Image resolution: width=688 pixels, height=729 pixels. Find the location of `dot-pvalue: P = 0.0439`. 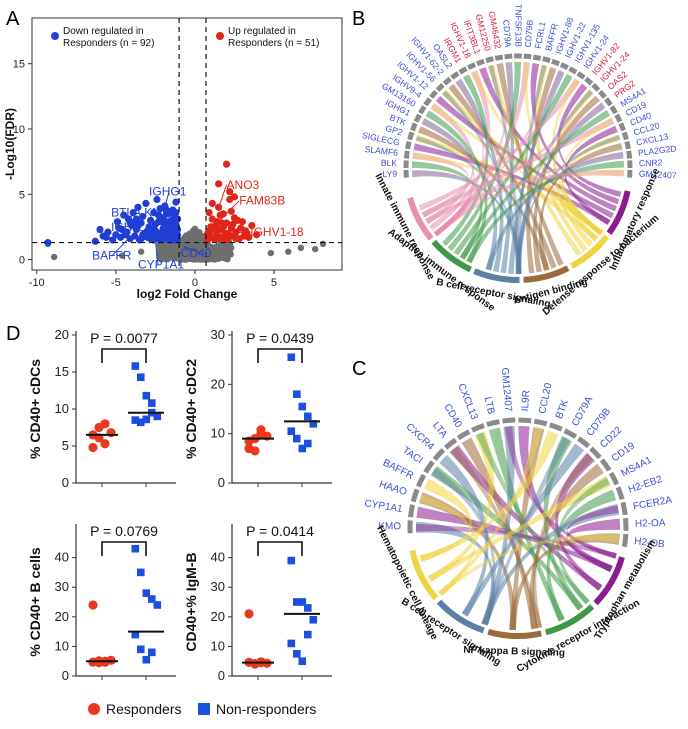

dot-pvalue: P = 0.0439 is located at coordinates (280, 338).